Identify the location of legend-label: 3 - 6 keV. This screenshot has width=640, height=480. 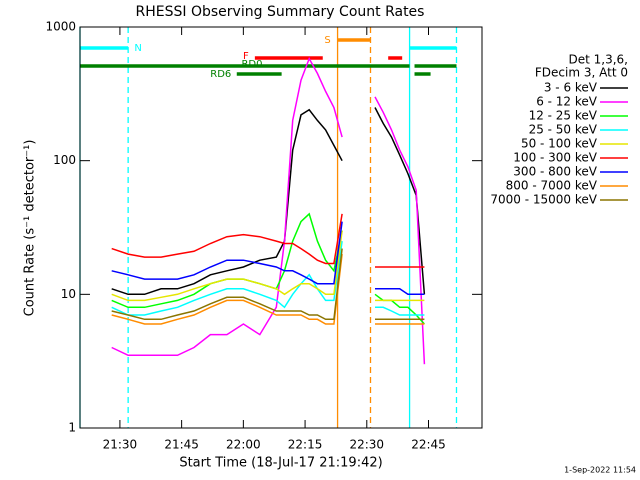
(571, 88).